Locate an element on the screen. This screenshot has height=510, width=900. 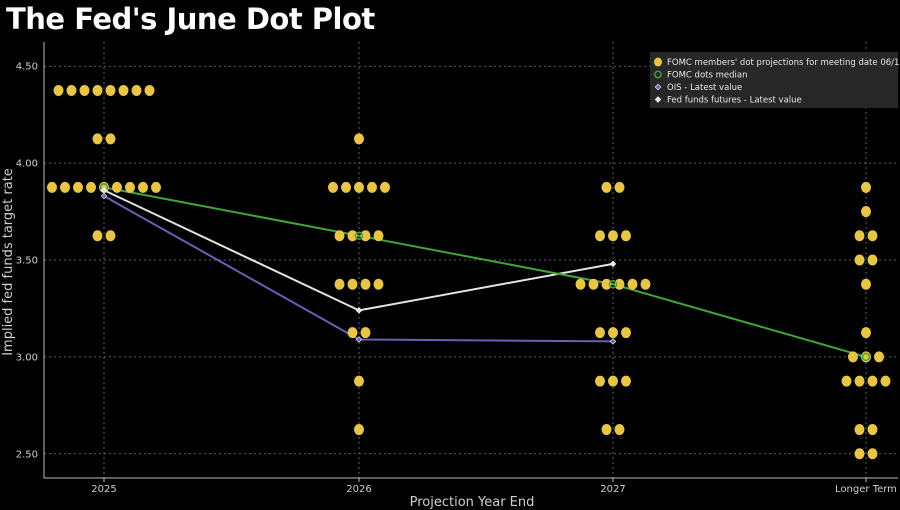
x-tick-label: Longer Term is located at coordinates (866, 489).